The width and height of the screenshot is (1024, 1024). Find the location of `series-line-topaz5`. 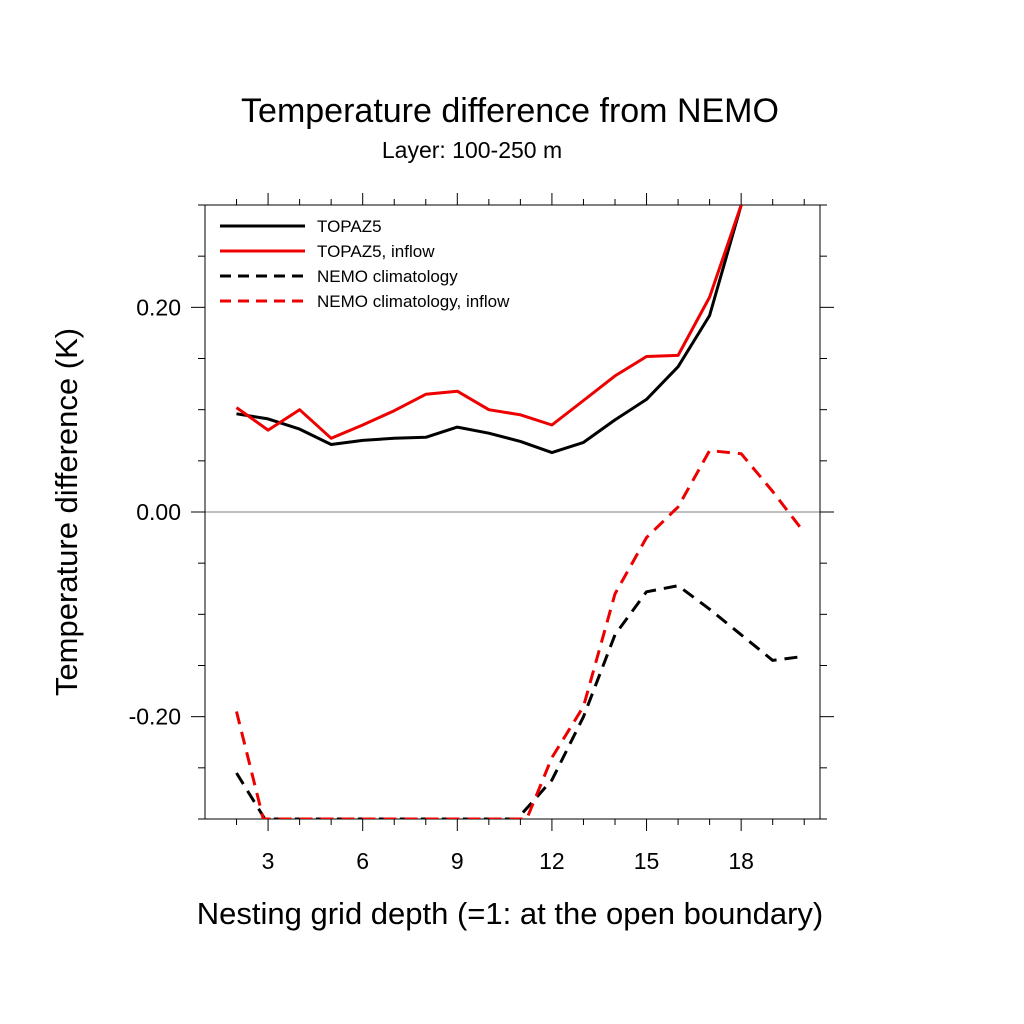

series-line-topaz5 is located at coordinates (489, 330).